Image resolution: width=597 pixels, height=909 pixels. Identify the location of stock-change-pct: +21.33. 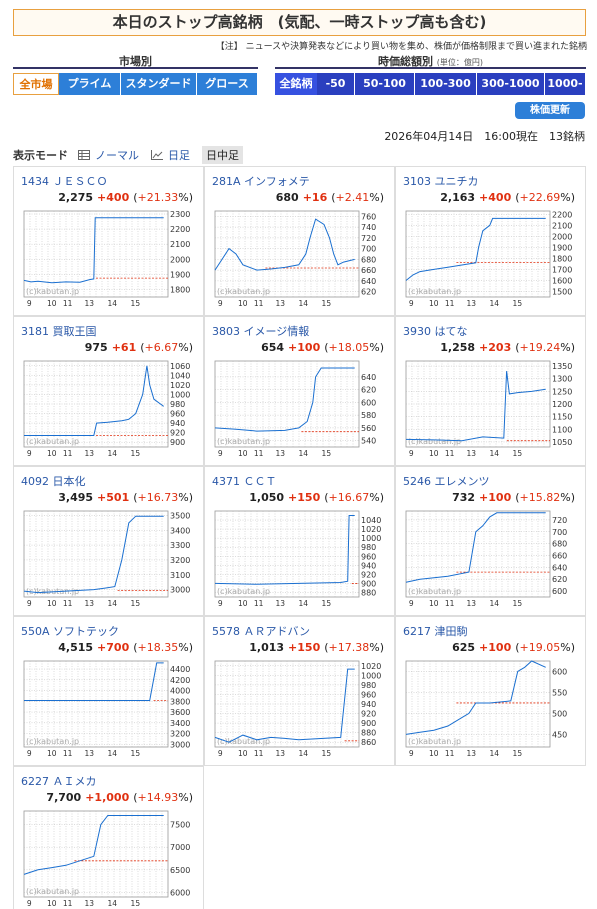
(158, 197).